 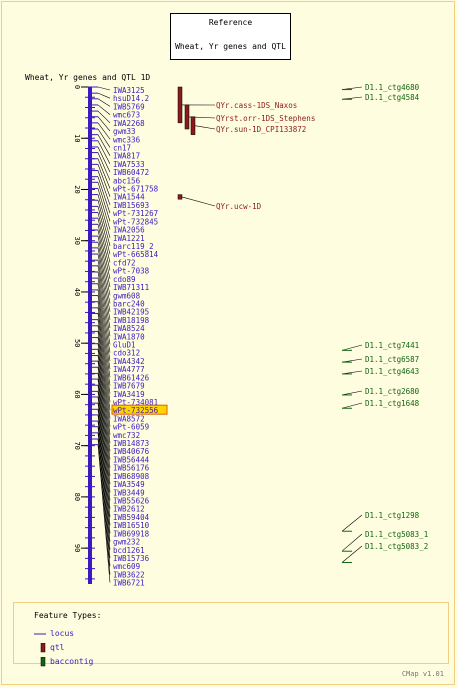 What do you see at coordinates (122, 147) in the screenshot?
I see `marker-label: cn17` at bounding box center [122, 147].